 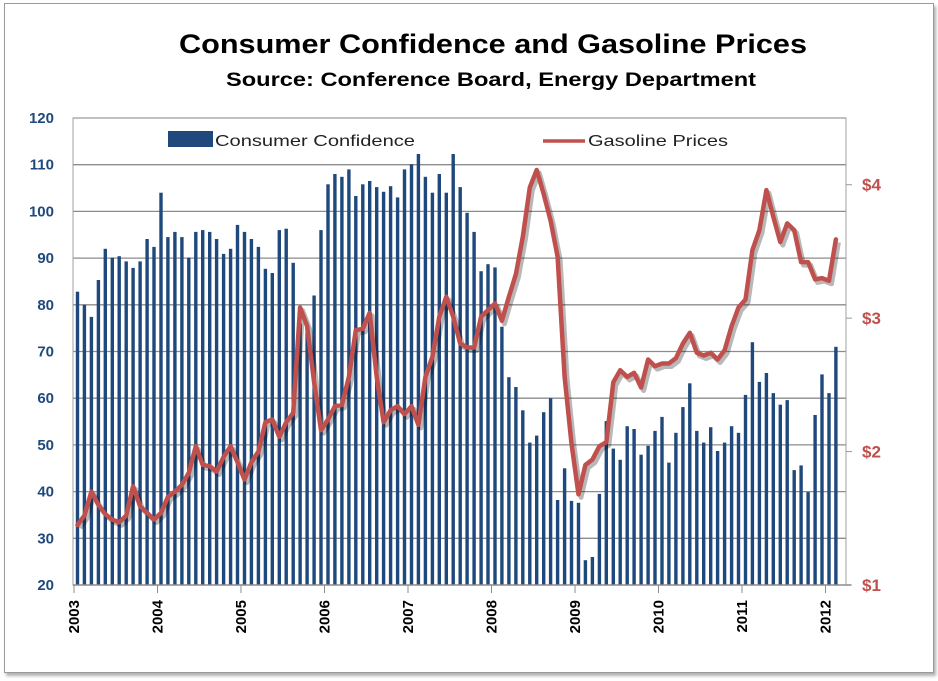 I want to click on left-axis-tick-label: 60, so click(x=45, y=398).